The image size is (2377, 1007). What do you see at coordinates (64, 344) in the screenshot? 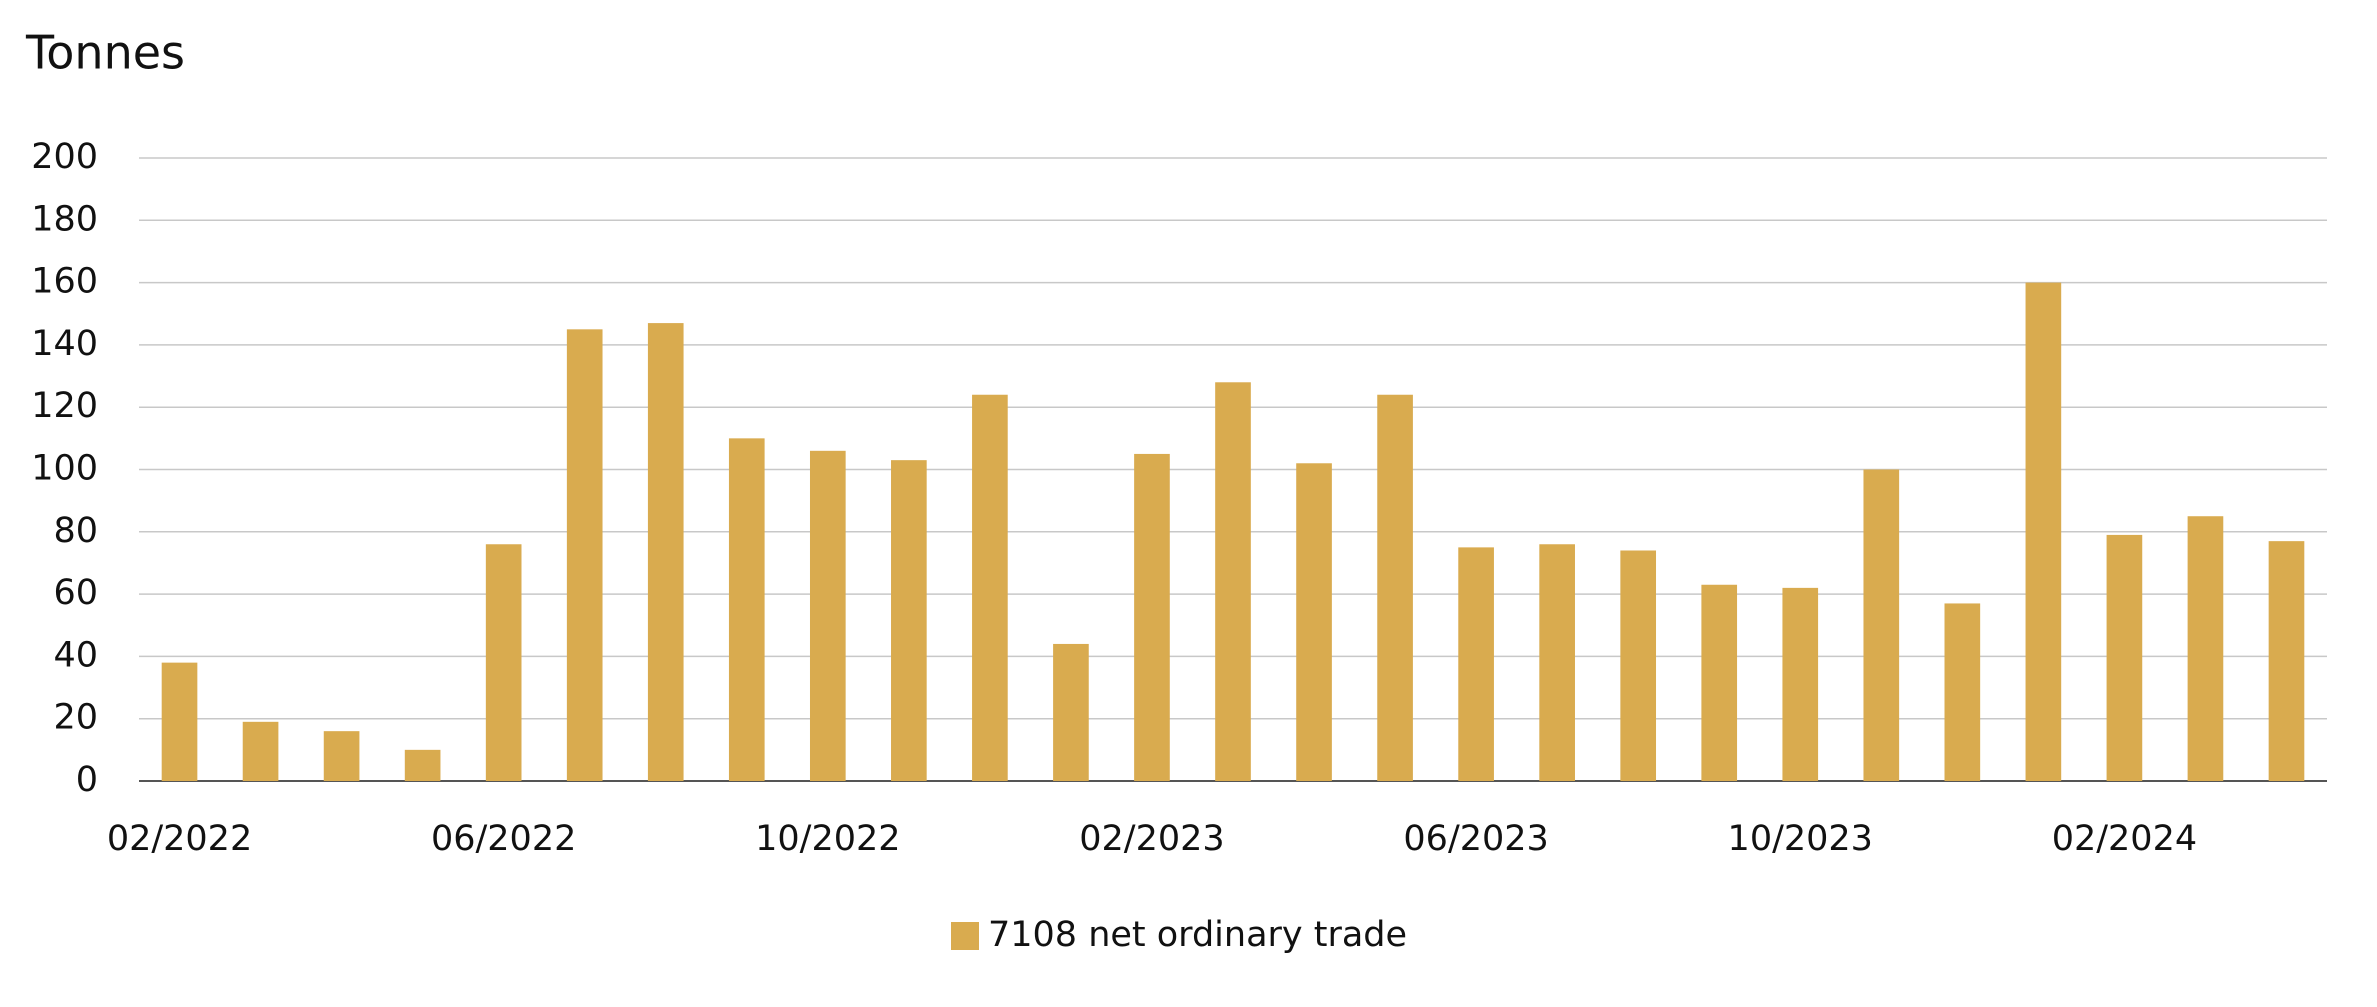
I see `y-tick-label: 140` at bounding box center [64, 344].